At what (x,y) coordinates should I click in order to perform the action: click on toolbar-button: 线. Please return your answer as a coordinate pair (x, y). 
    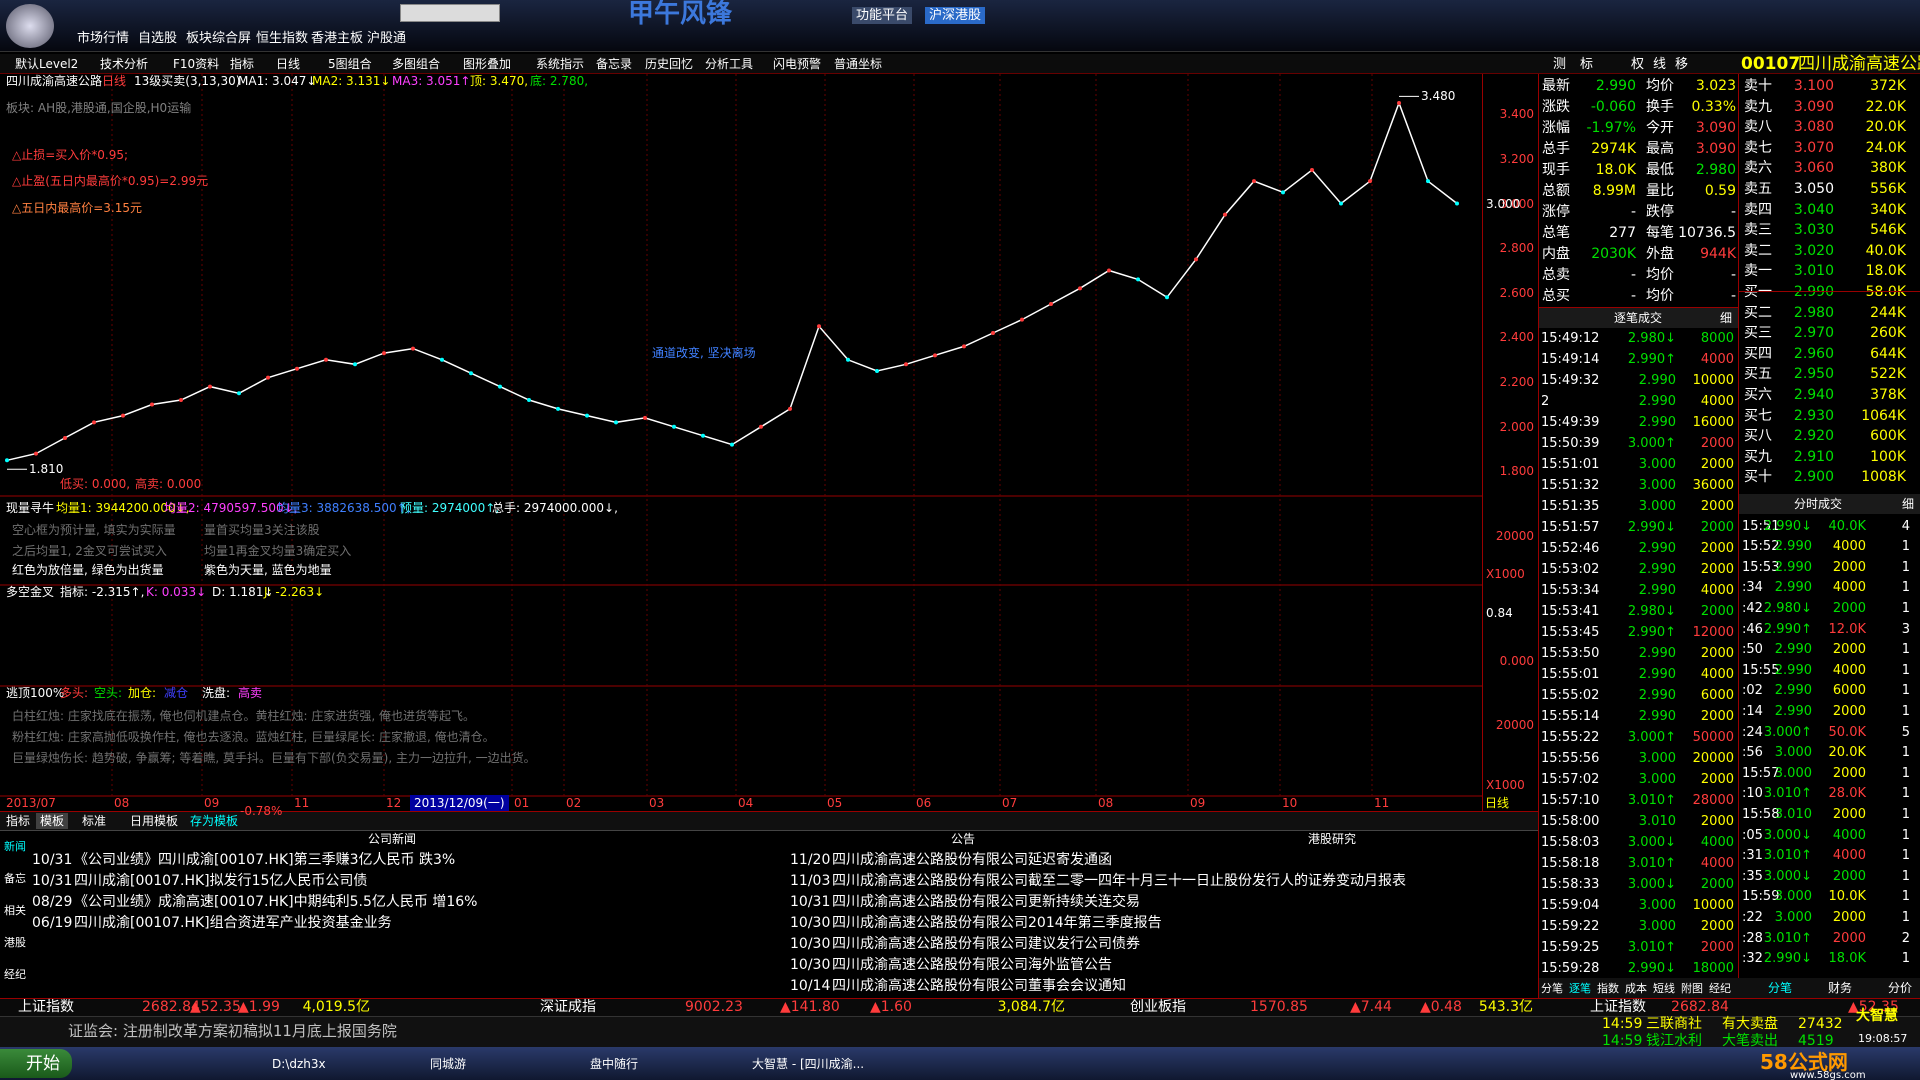
    Looking at the image, I should click on (1660, 64).